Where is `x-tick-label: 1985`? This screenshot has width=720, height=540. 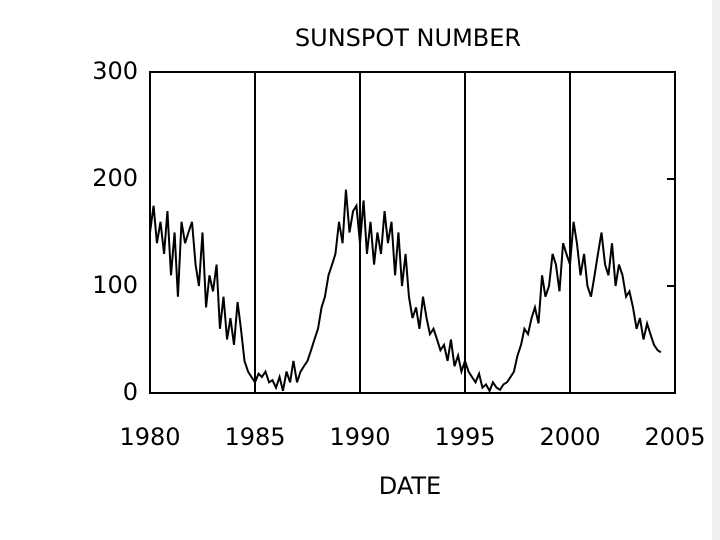 x-tick-label: 1985 is located at coordinates (254, 437).